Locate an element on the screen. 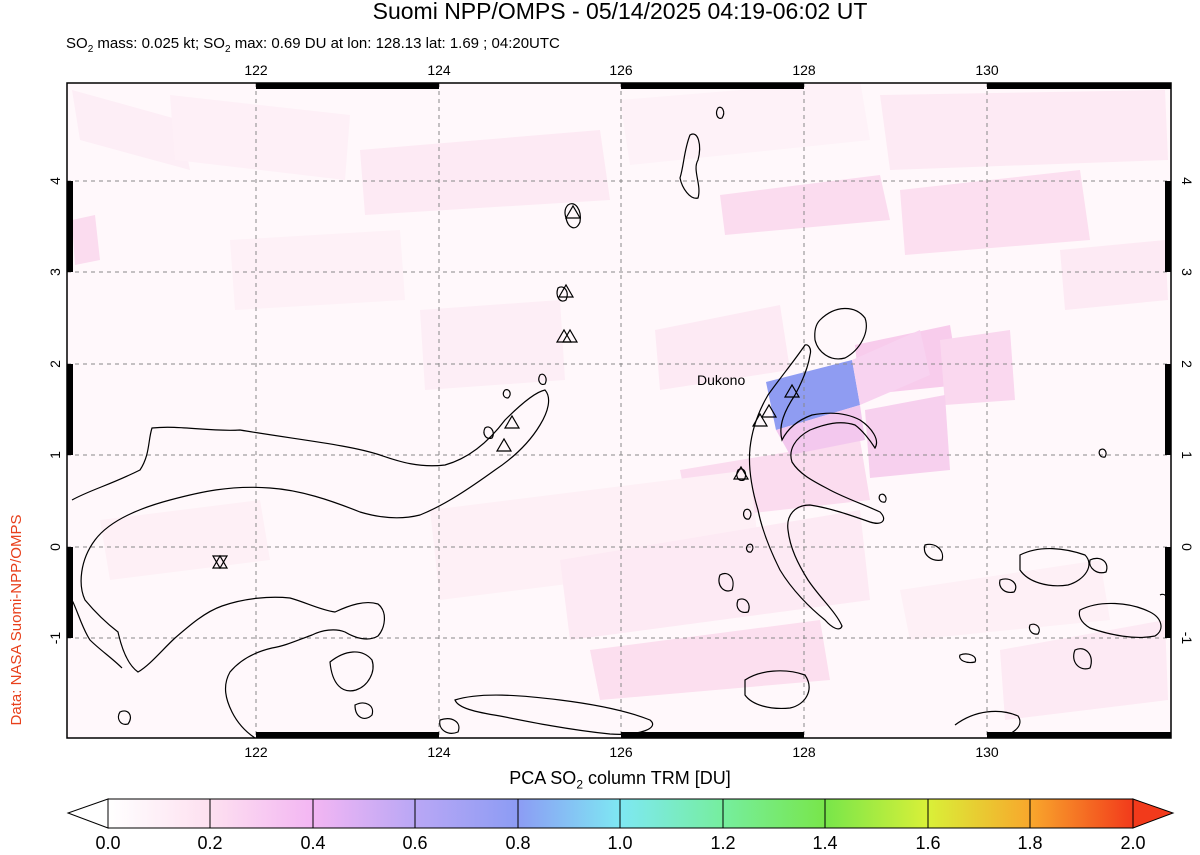 The height and width of the screenshot is (855, 1200). lat-label-left: -1 is located at coordinates (55, 638).